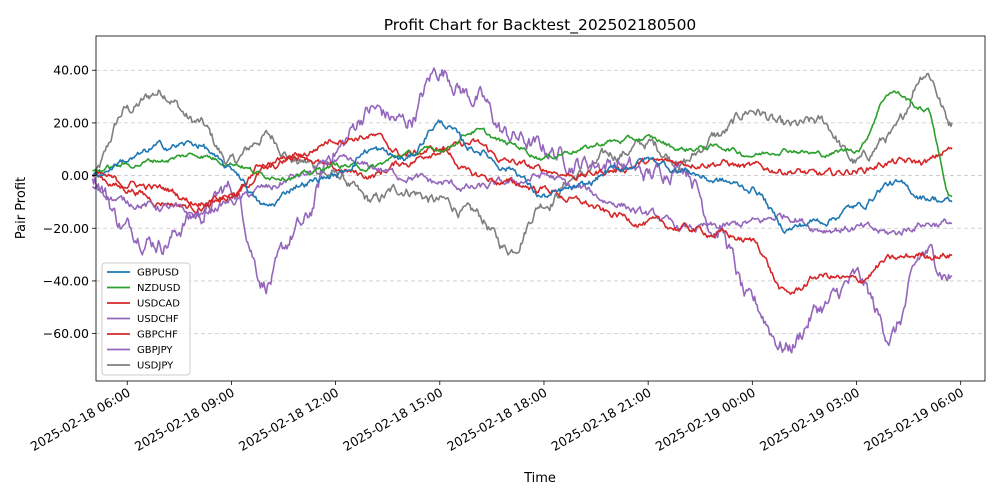  I want to click on legend-label: USDCHF, so click(158, 319).